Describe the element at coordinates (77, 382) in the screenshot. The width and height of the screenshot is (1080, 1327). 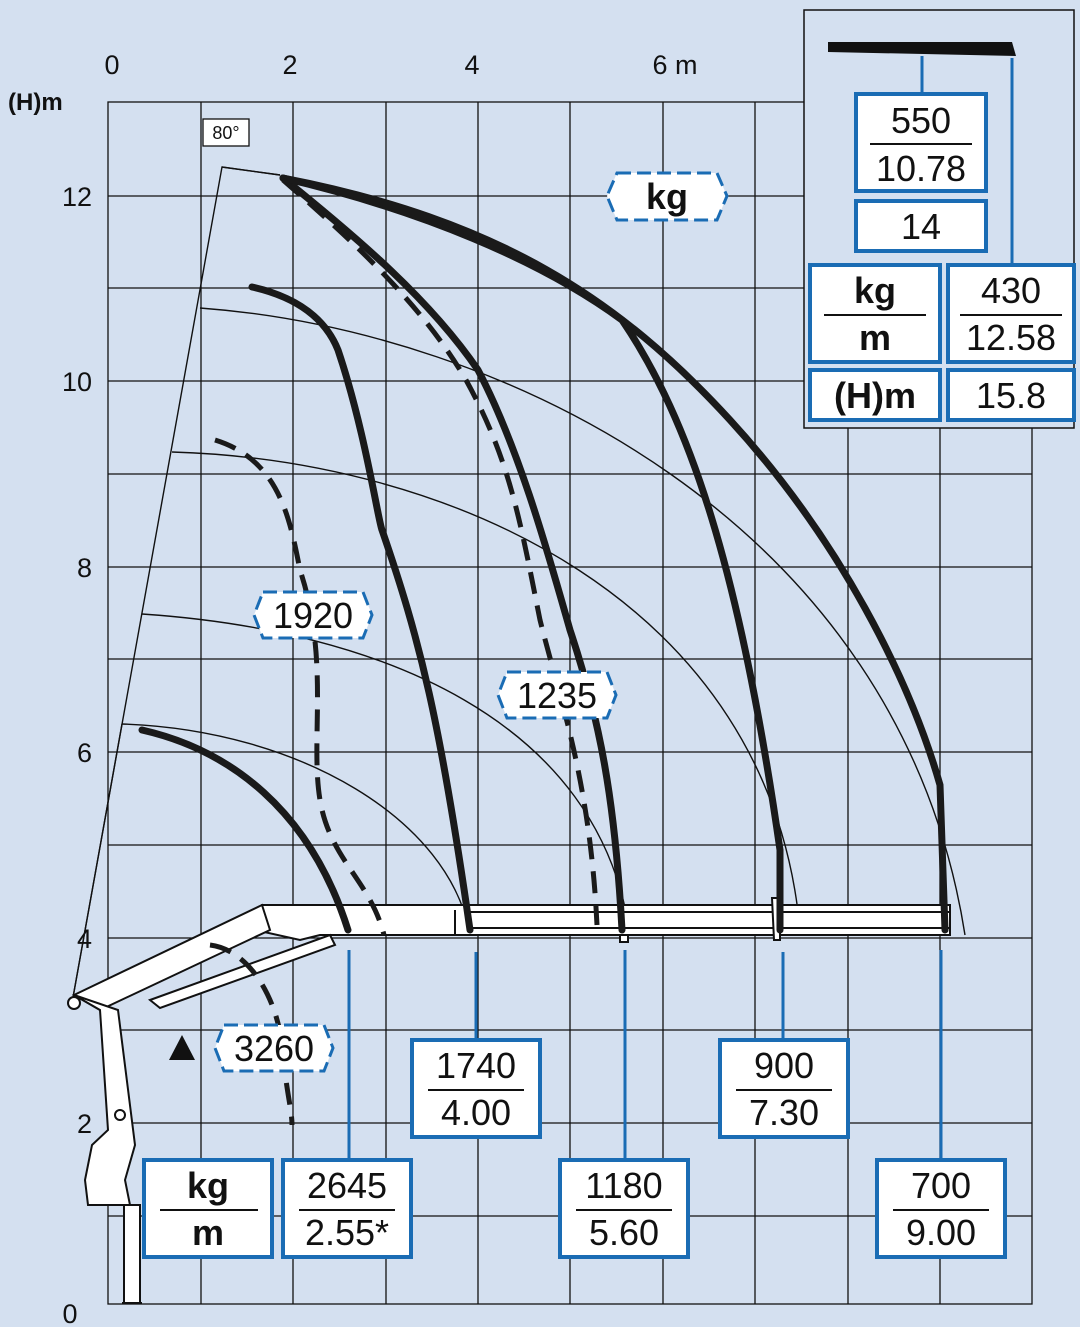
I see `y-tick-10: 10` at that location.